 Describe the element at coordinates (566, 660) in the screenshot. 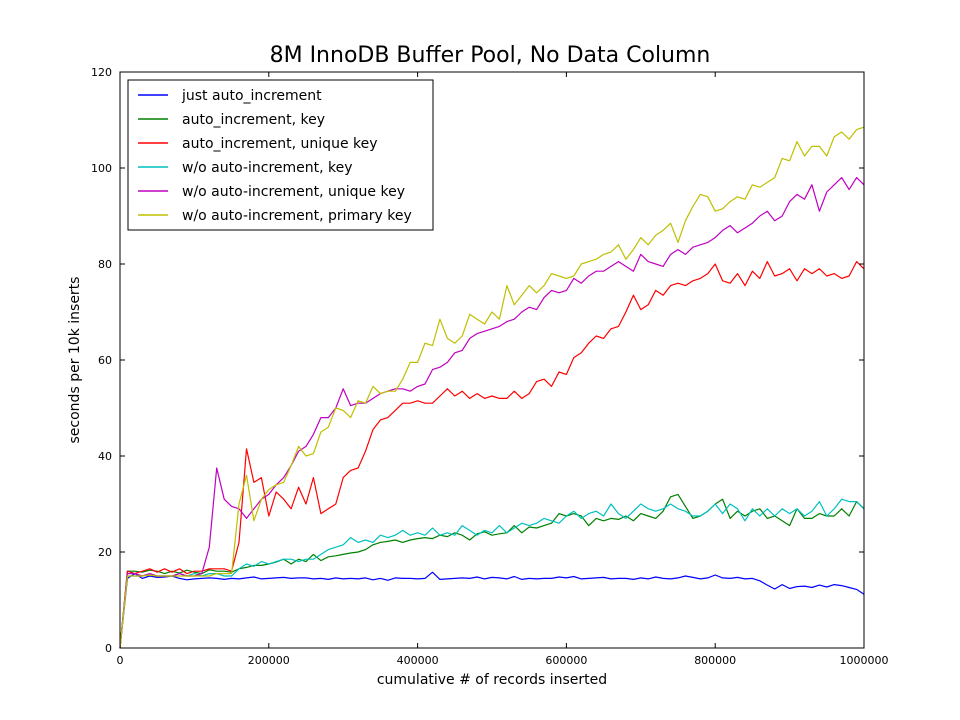

I see `x-tick-label: 600000` at that location.